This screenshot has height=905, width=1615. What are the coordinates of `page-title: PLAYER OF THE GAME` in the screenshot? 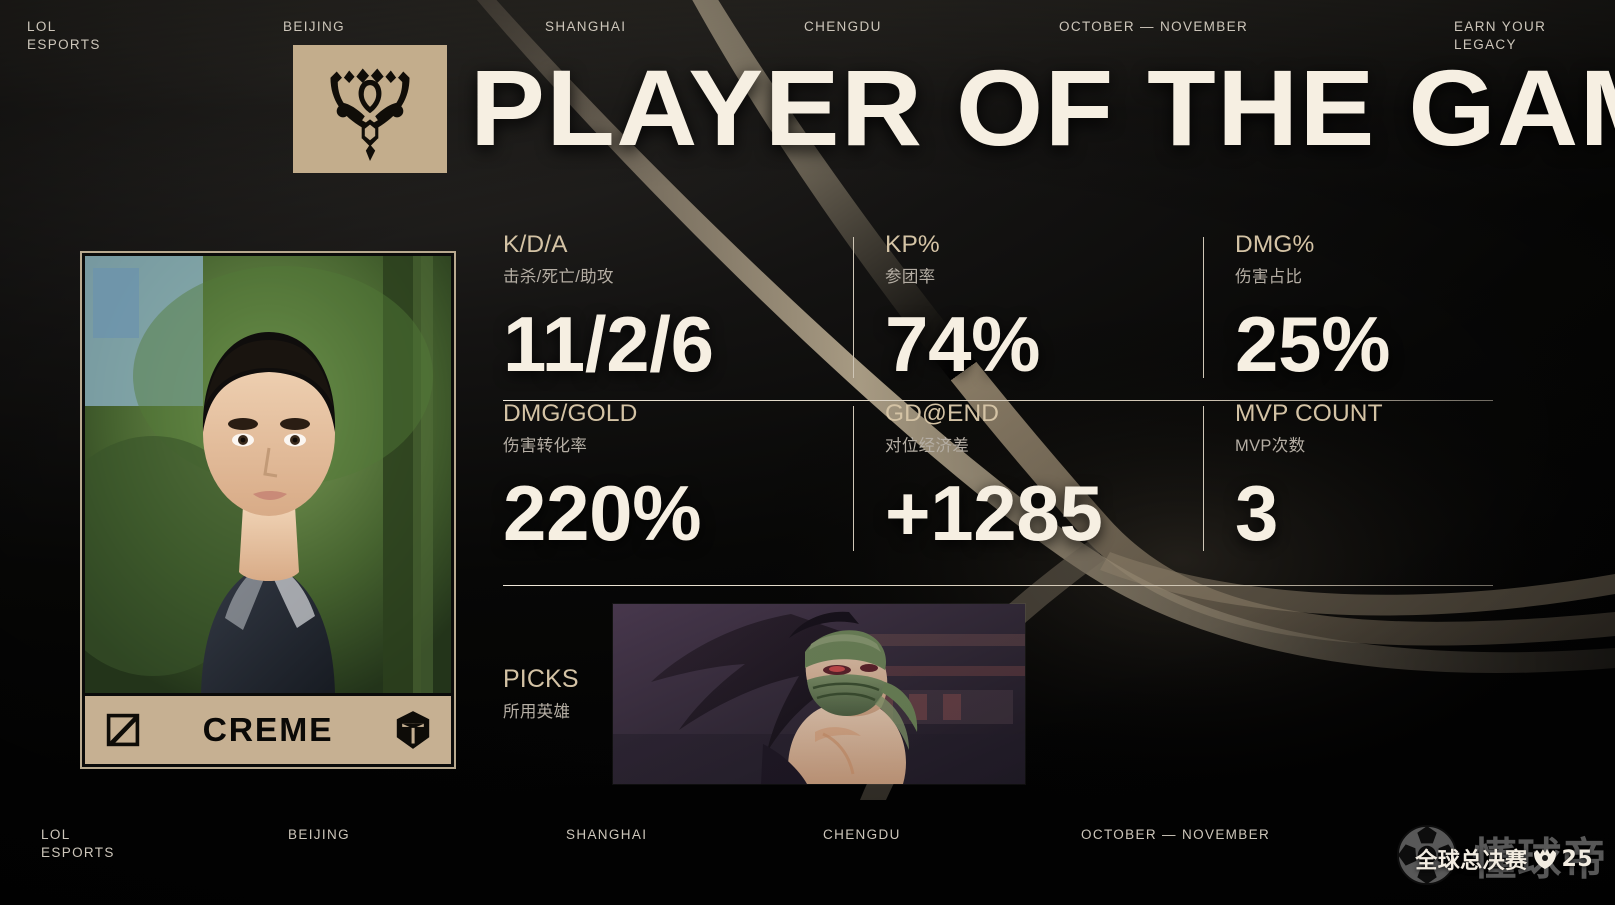 It's located at (1042, 107).